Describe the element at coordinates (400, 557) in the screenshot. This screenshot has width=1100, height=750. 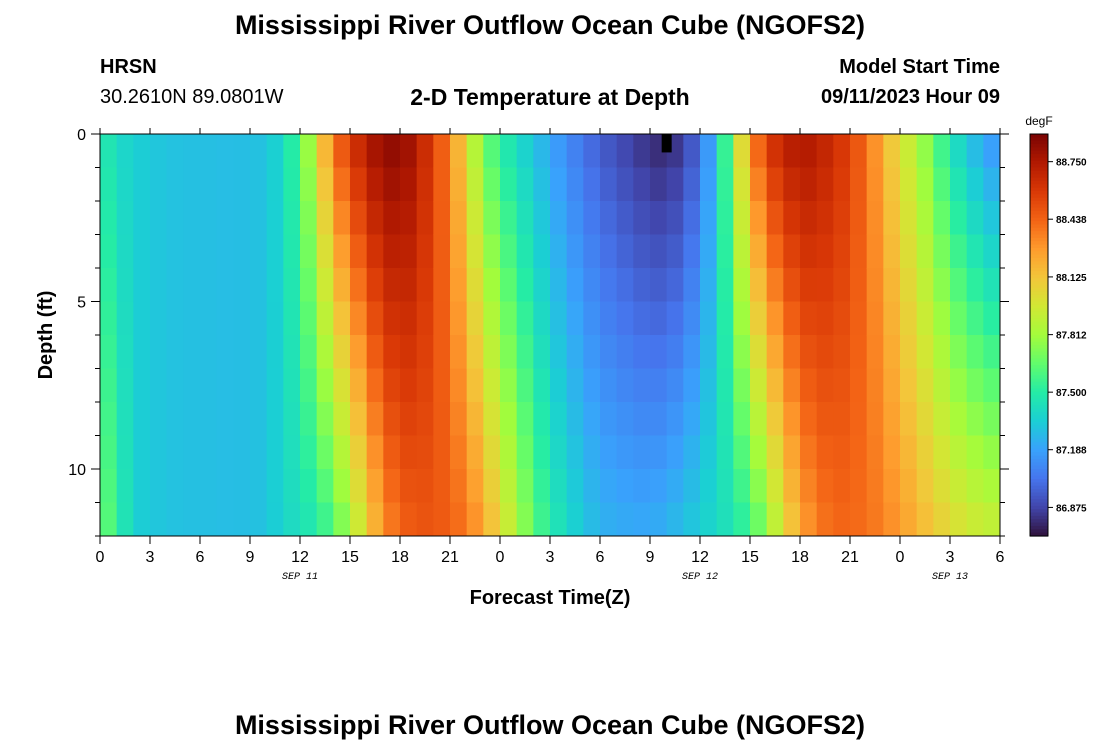
I see `x-tick-label: 18` at that location.